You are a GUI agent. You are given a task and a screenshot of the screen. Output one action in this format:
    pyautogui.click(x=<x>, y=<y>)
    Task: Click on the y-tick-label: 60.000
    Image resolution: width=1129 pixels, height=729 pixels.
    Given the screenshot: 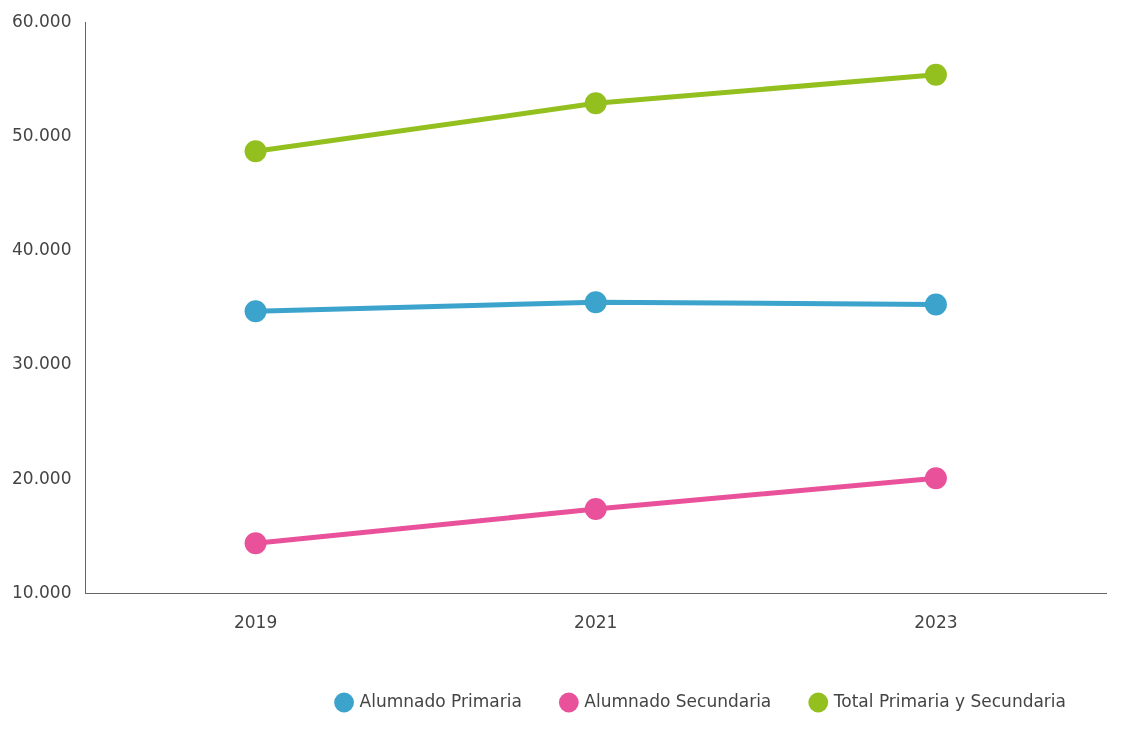 What is the action you would take?
    pyautogui.click(x=42, y=20)
    